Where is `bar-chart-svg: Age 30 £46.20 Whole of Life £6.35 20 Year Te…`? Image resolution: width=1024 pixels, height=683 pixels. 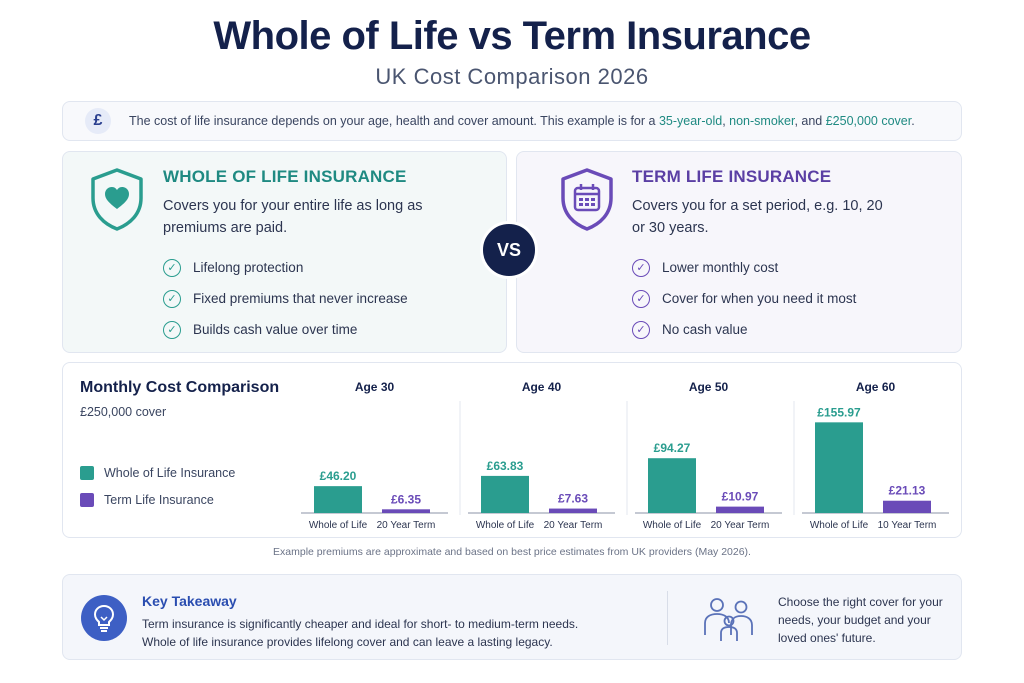
bar-chart-svg: Age 30 £46.20 Whole of Life £6.35 20 Year Te… is located at coordinates (625, 455).